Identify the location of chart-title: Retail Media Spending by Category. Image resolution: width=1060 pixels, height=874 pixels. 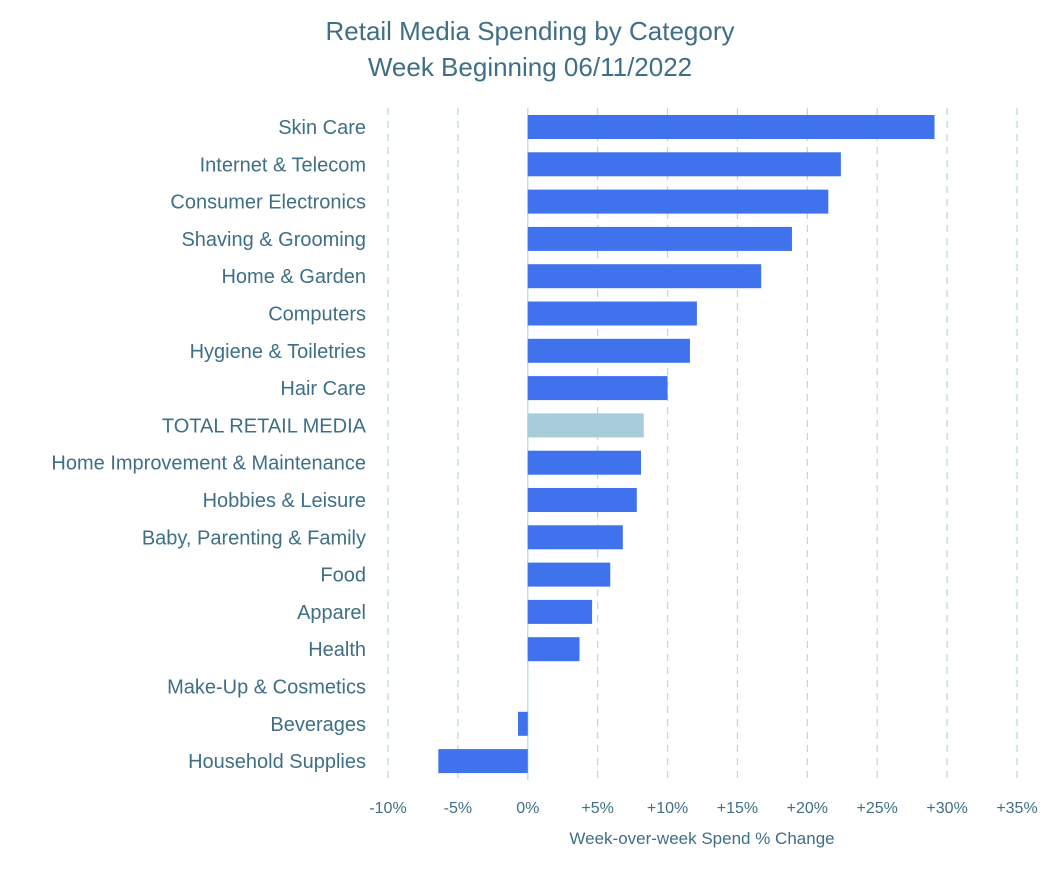
(530, 31).